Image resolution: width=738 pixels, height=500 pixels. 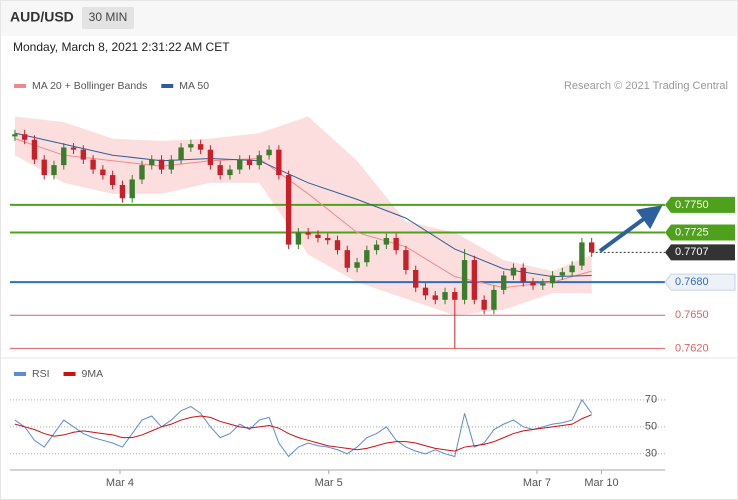 I want to click on level-label: 0.7707, so click(x=692, y=252).